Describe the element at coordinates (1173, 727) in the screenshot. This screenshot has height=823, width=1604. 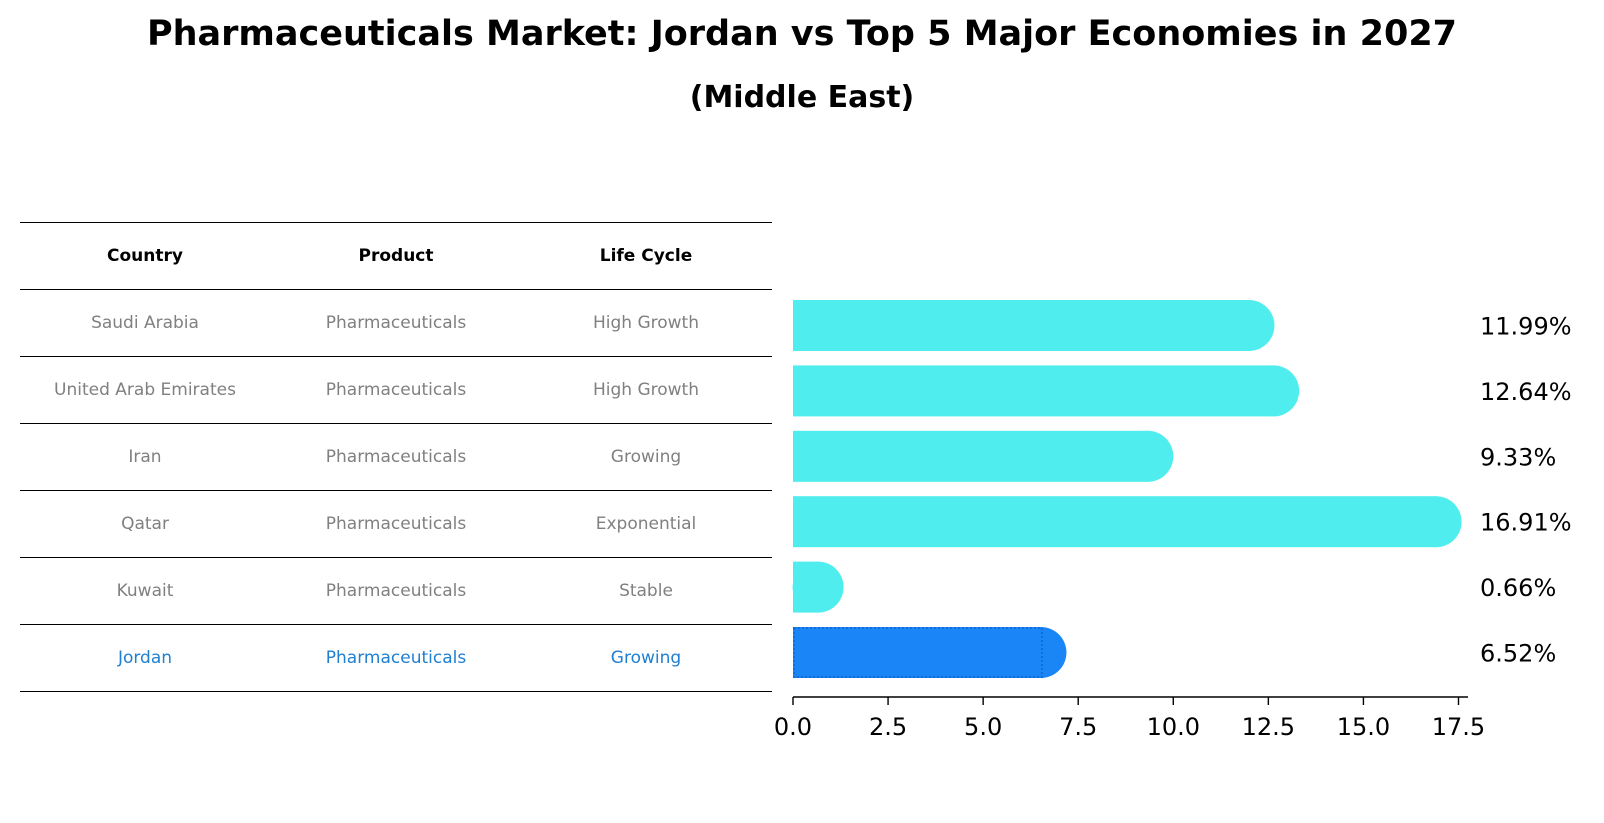
I see `x-tick-label: 10.0` at that location.